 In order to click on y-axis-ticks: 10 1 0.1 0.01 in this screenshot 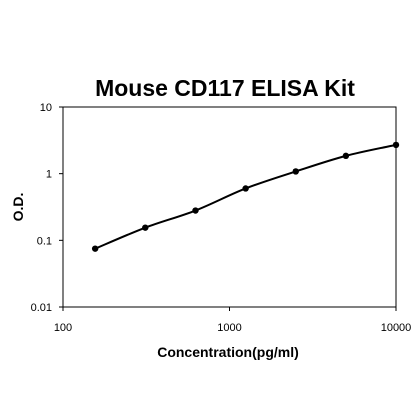, I will do `click(47, 208)`.